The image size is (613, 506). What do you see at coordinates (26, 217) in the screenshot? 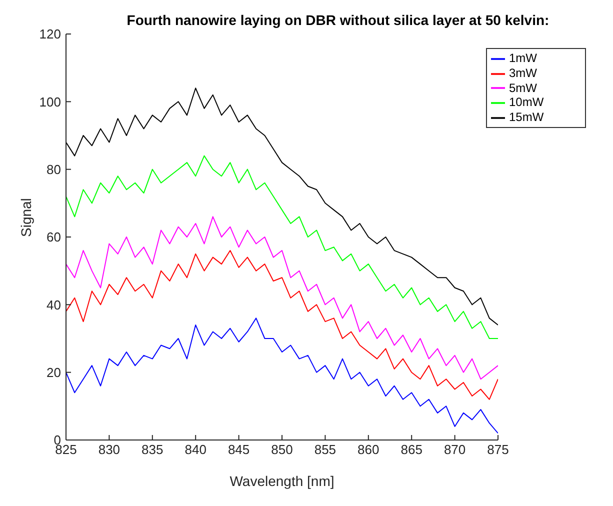
I see `y-axis-title: Signal` at bounding box center [26, 217].